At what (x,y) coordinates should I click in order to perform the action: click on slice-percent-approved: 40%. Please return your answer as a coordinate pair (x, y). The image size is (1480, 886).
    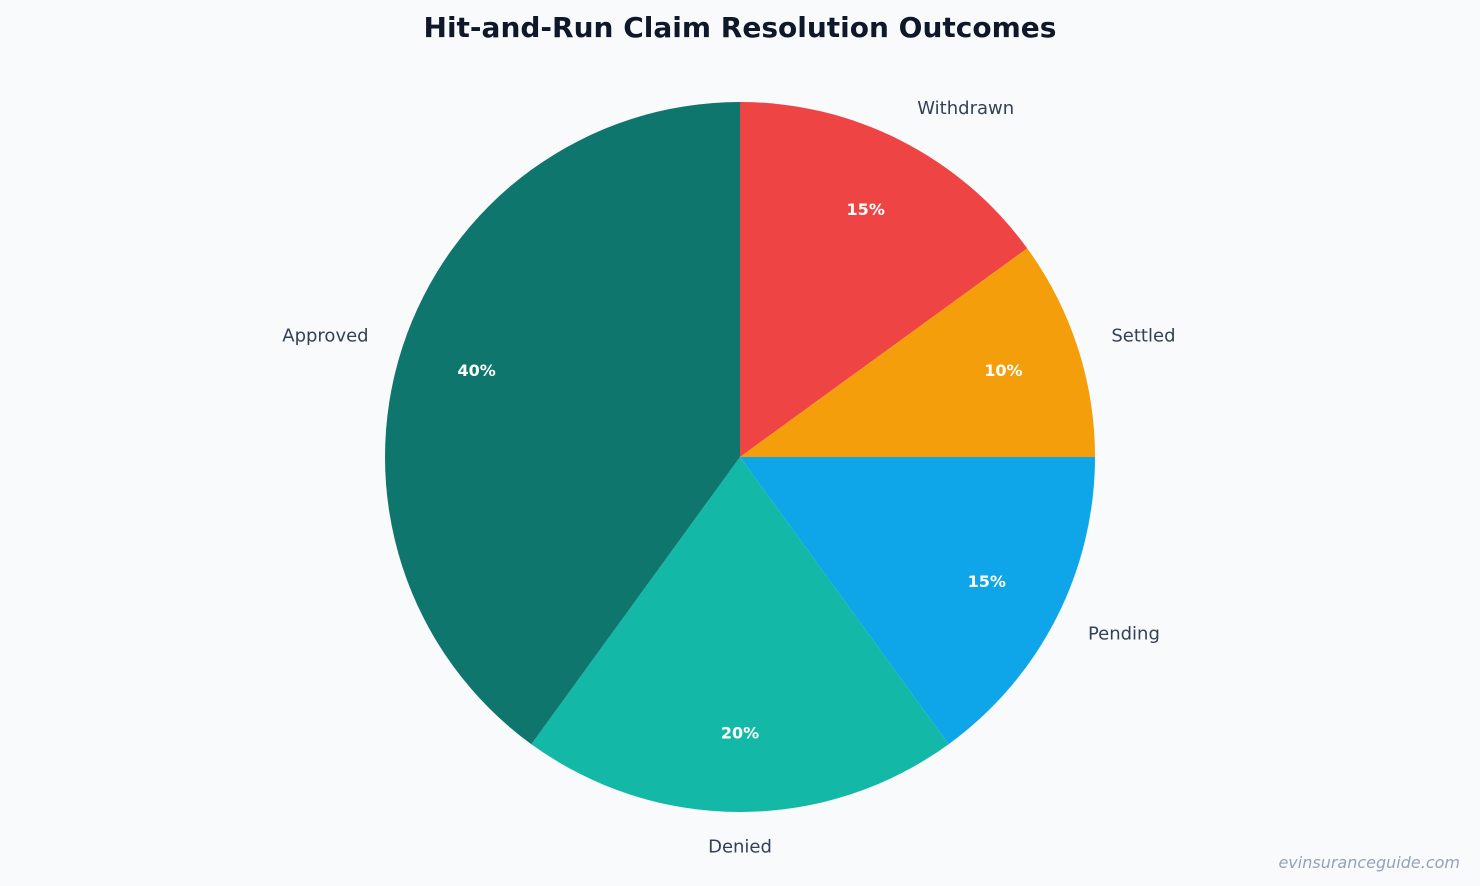
    Looking at the image, I should click on (477, 370).